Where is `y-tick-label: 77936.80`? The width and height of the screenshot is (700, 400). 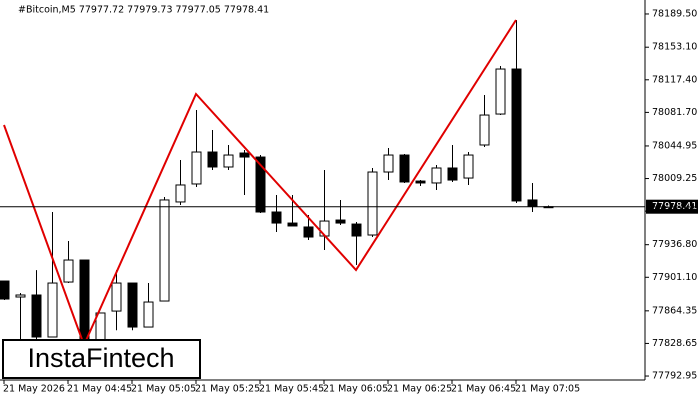 y-tick-label: 77936.80 is located at coordinates (674, 244).